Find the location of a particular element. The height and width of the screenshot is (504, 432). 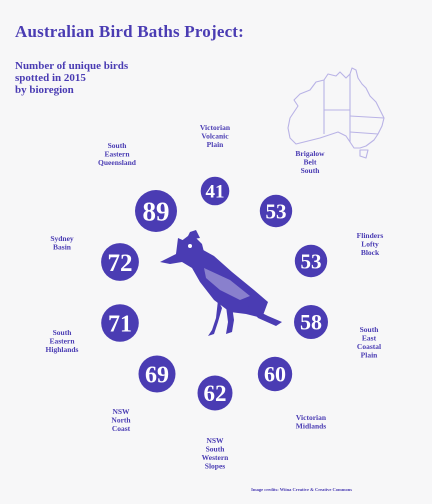

region-label: NSW South Western Slopes is located at coordinates (215, 453).